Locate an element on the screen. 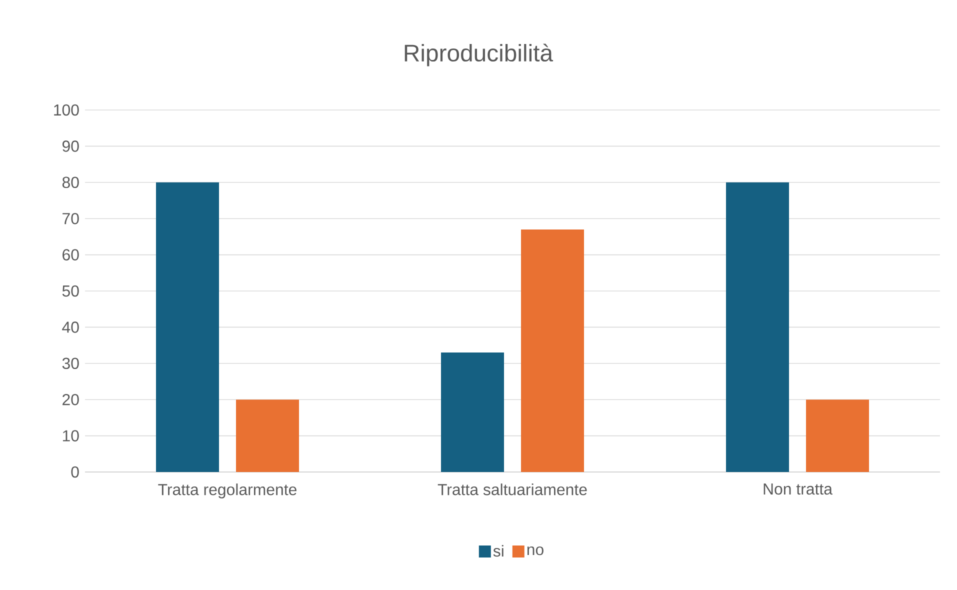 The height and width of the screenshot is (590, 957). y-tick-label: 10 is located at coordinates (70, 436).